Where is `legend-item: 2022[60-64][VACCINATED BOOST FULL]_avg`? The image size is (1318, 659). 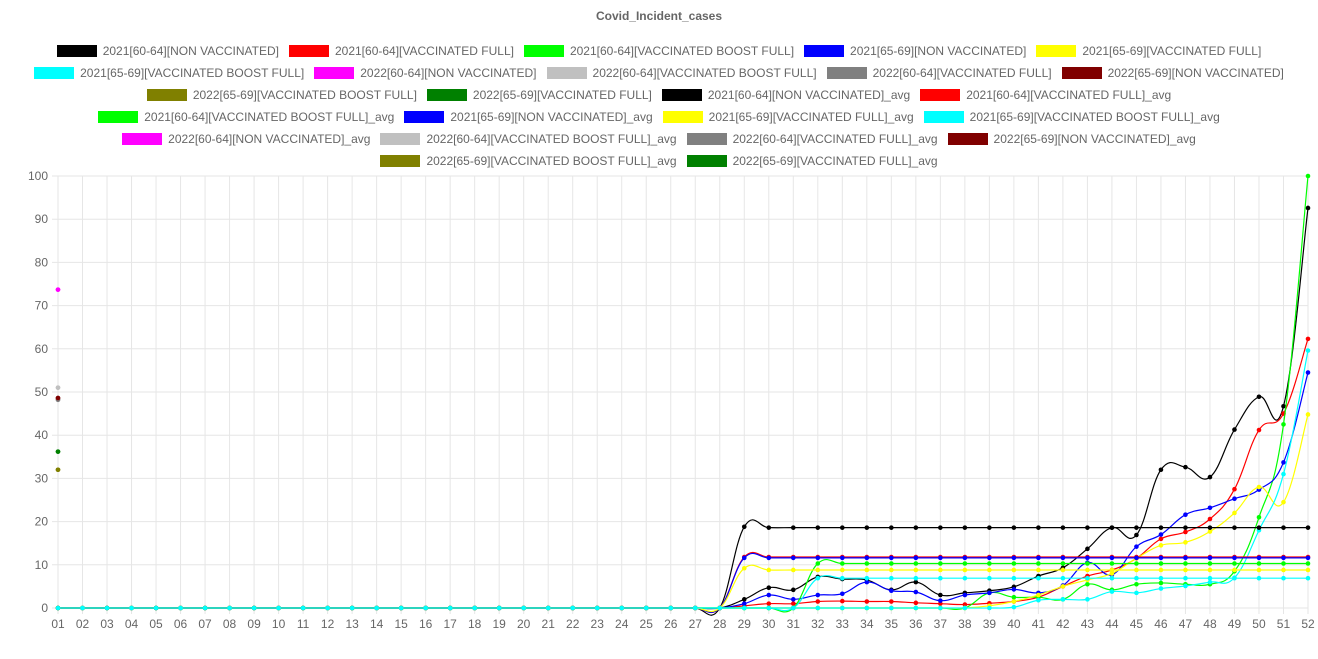
legend-item: 2022[60-64][VACCINATED BOOST FULL]_avg is located at coordinates (528, 139).